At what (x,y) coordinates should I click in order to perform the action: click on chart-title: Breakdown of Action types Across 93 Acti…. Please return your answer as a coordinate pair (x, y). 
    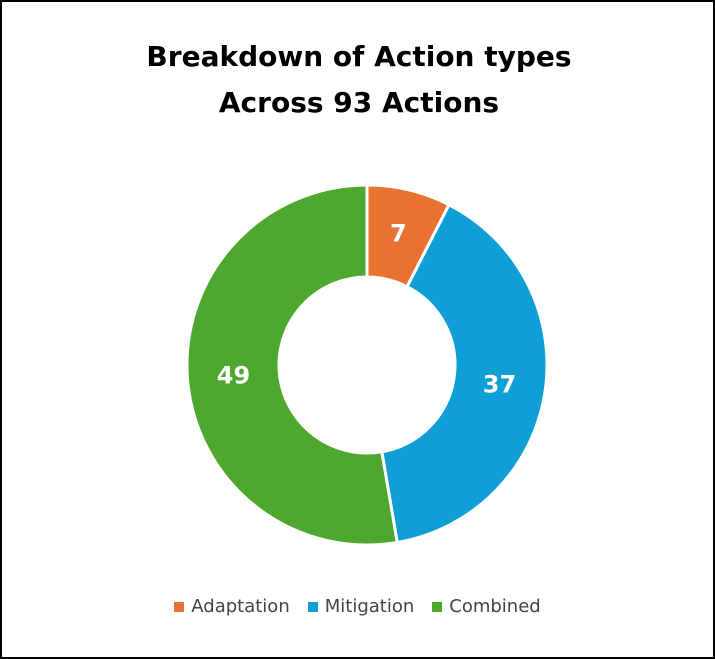
    Looking at the image, I should click on (359, 79).